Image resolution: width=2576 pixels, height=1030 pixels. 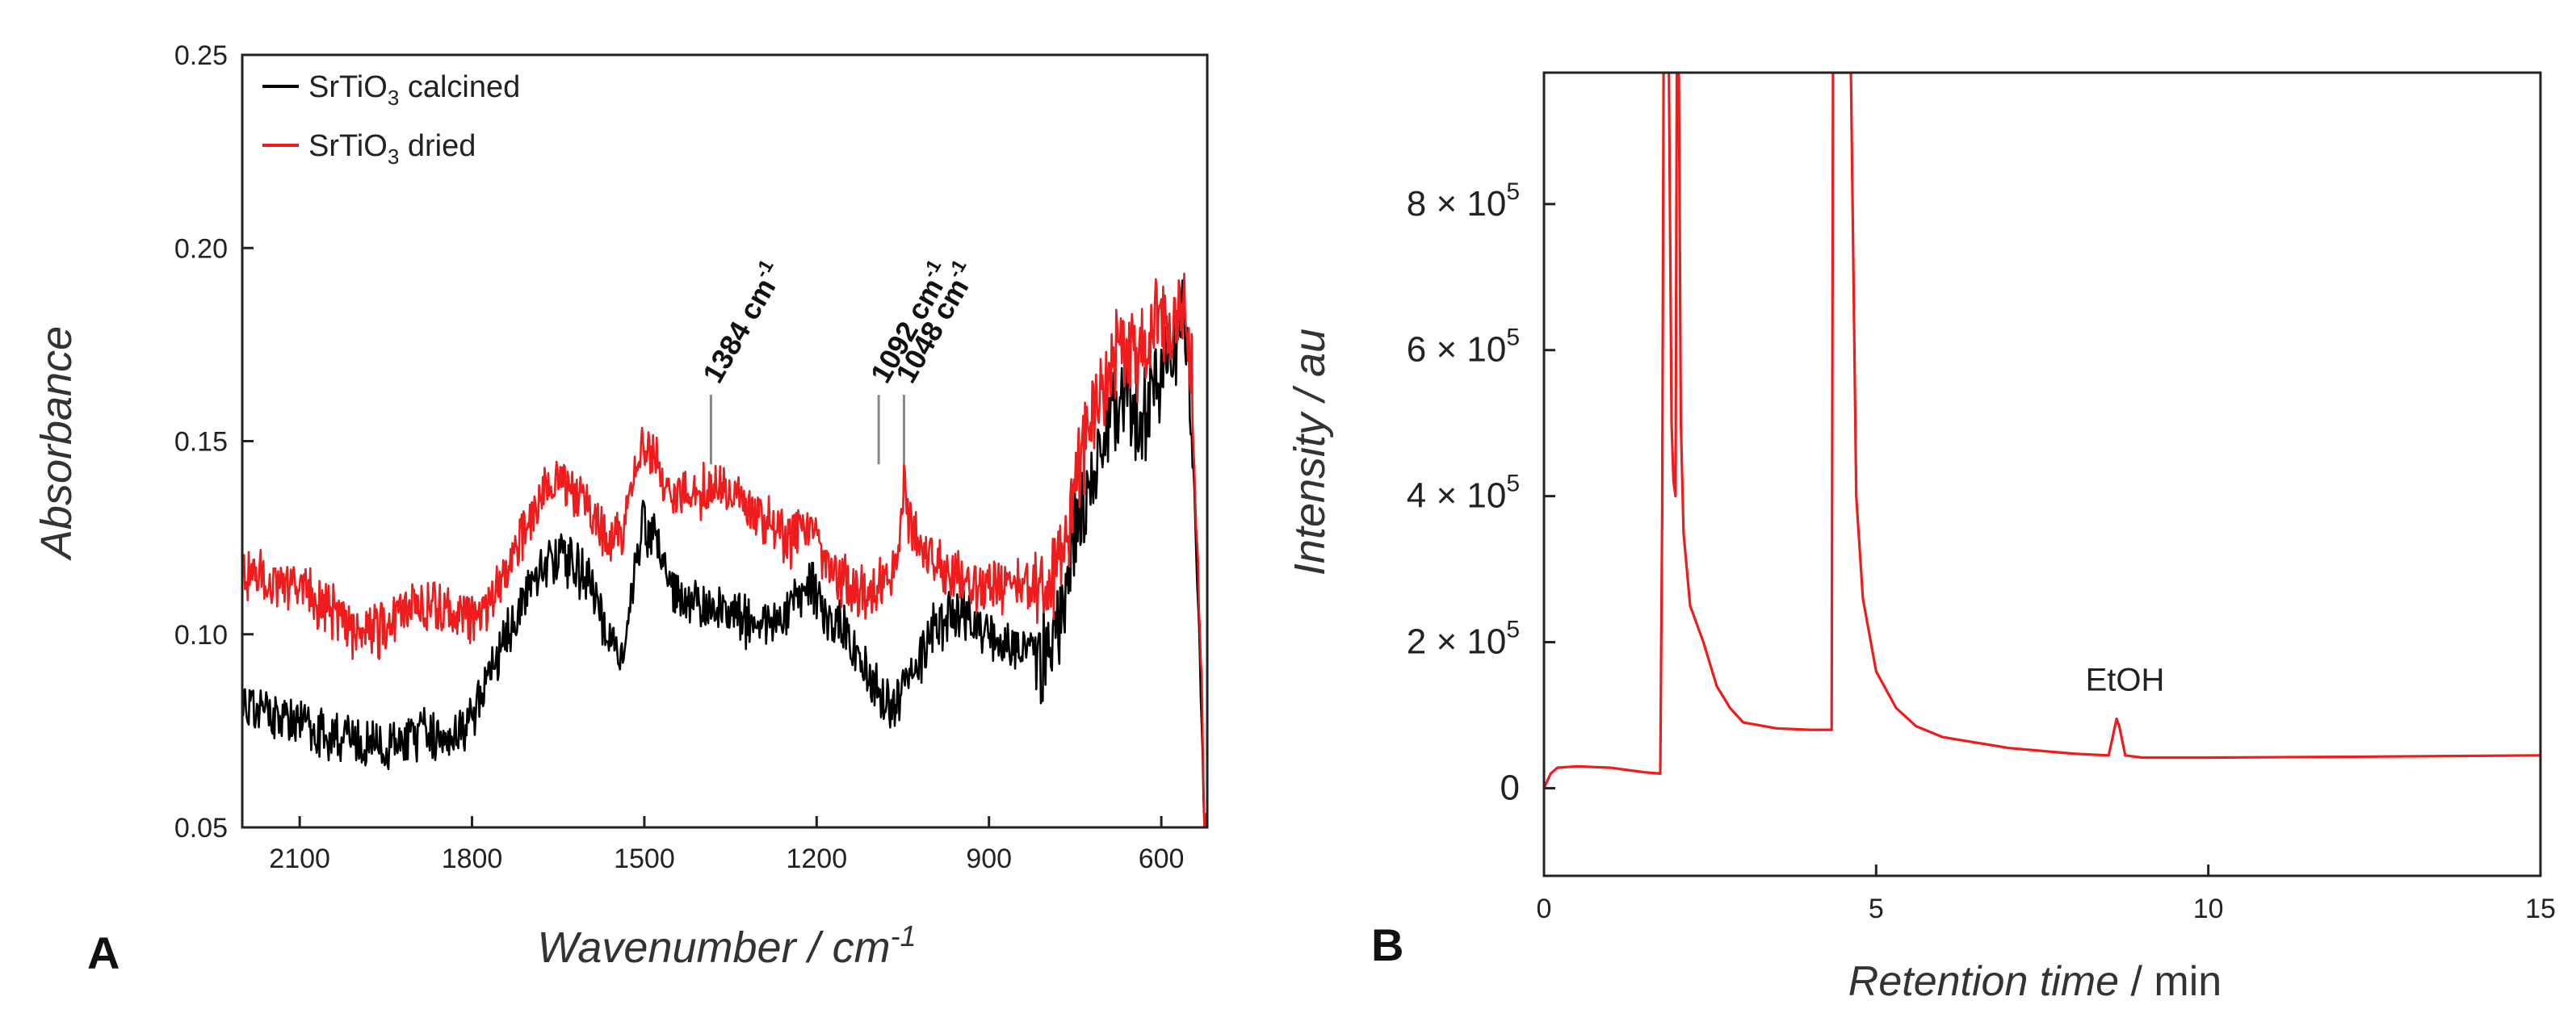 I want to click on panel-a-y-tick-label: 0.05, so click(x=201, y=829).